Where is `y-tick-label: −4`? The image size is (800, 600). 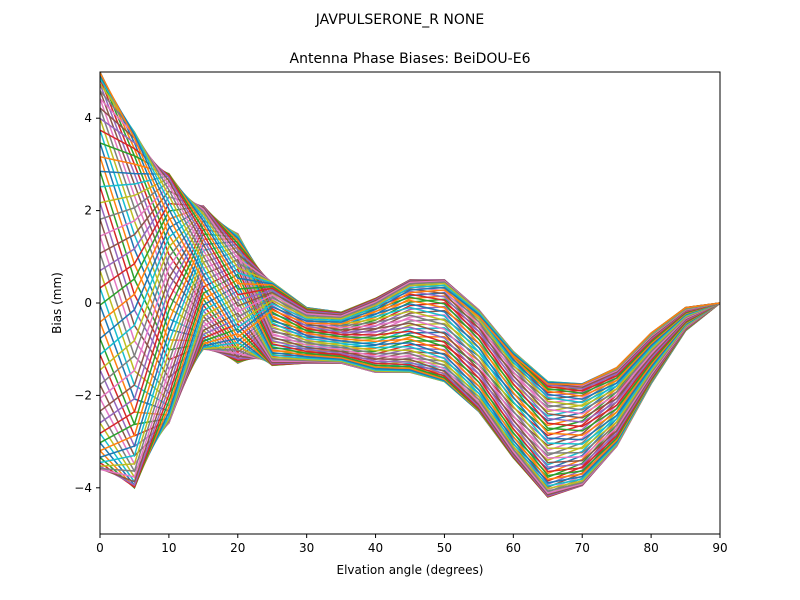
y-tick-label: −4 is located at coordinates (83, 488).